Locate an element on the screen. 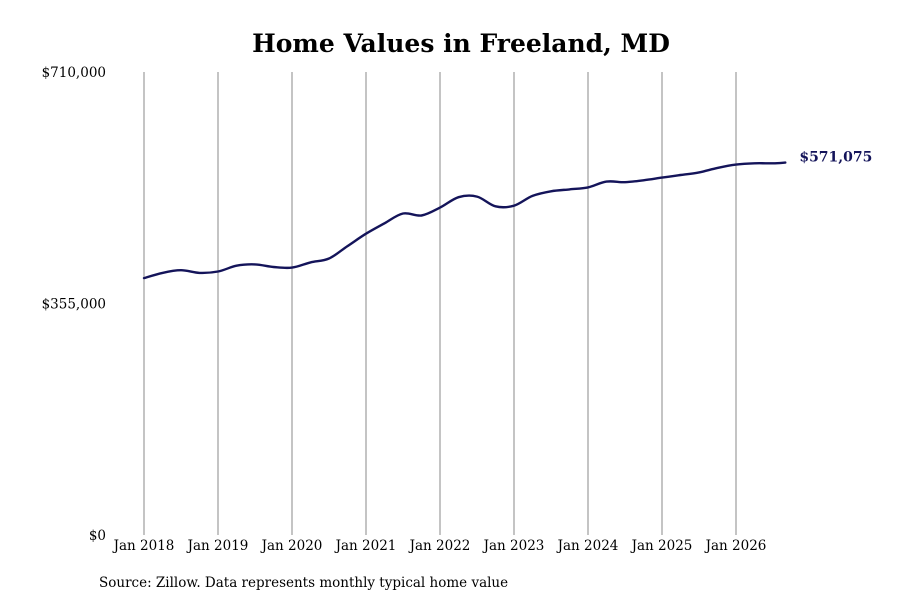 The height and width of the screenshot is (600, 900). chart-title: Home Values in Freeland, MD is located at coordinates (461, 43).